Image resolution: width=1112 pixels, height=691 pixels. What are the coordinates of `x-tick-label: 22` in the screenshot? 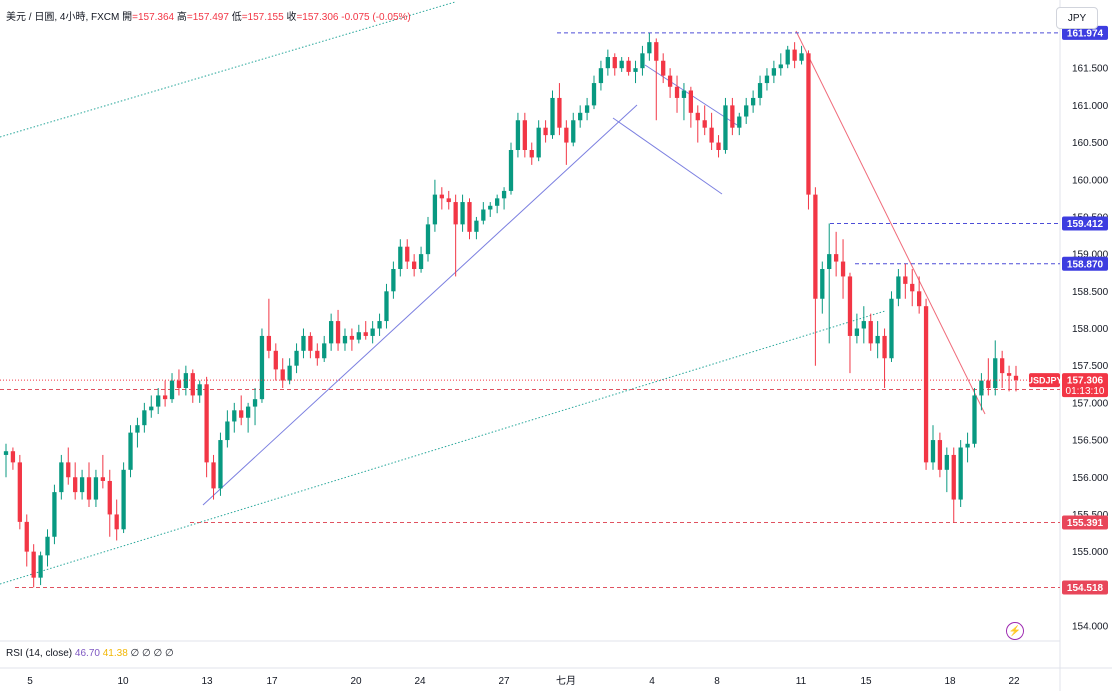 It's located at (1014, 681).